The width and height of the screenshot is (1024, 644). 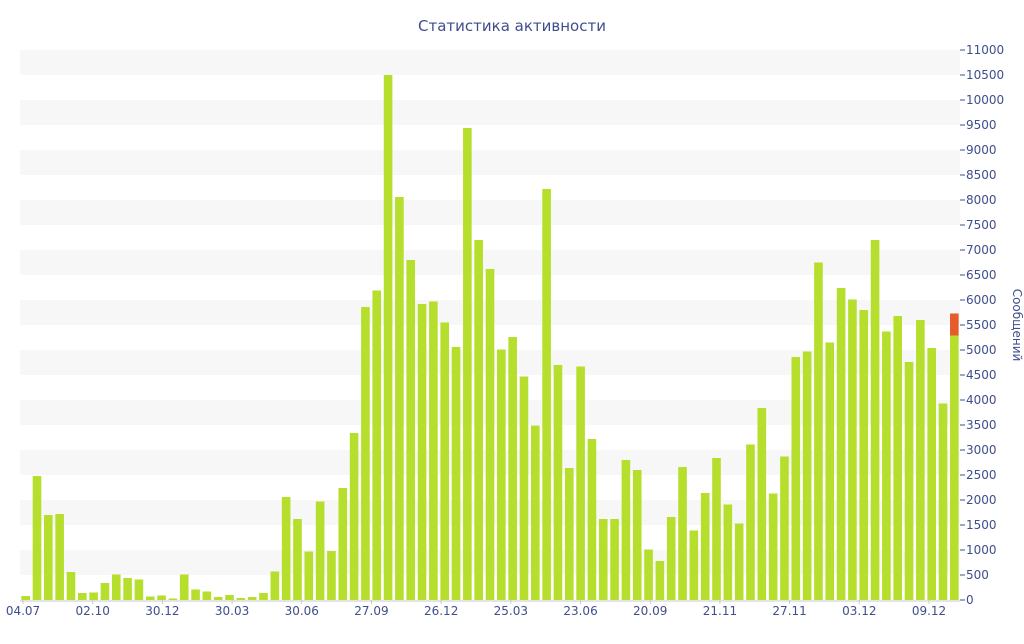 I want to click on y-tick-label: 1000, so click(x=981, y=550).